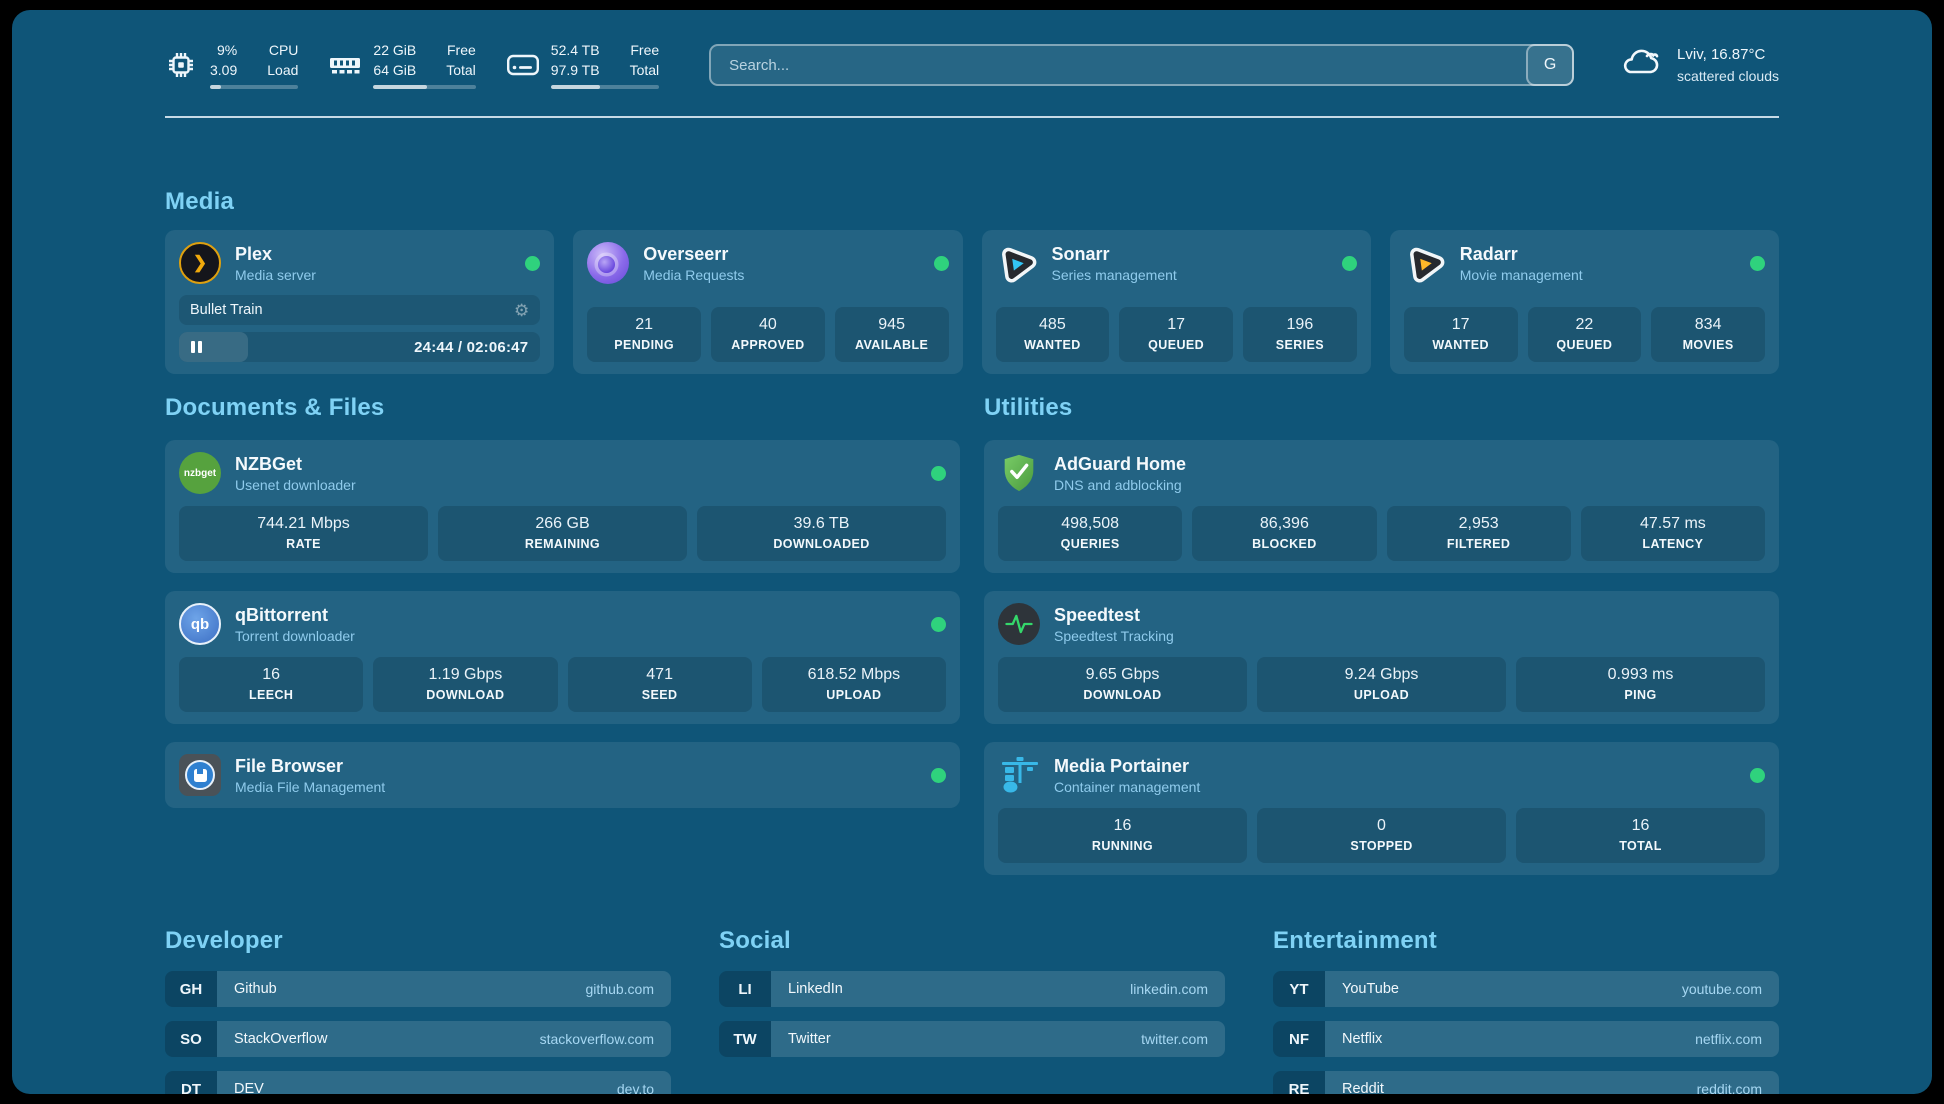 The image size is (1944, 1104). I want to click on bookmark-name: StackOverflow, so click(281, 1039).